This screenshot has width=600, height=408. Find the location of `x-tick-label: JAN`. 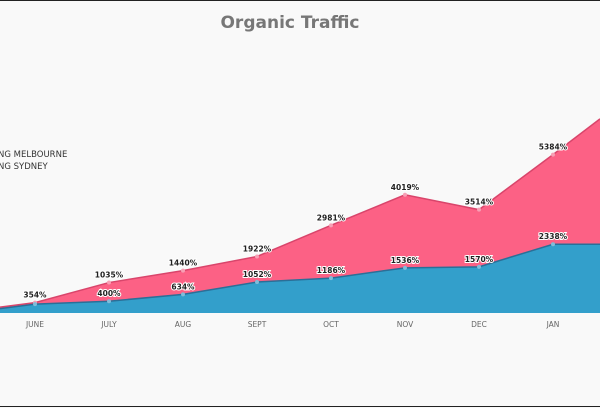

x-tick-label: JAN is located at coordinates (553, 324).